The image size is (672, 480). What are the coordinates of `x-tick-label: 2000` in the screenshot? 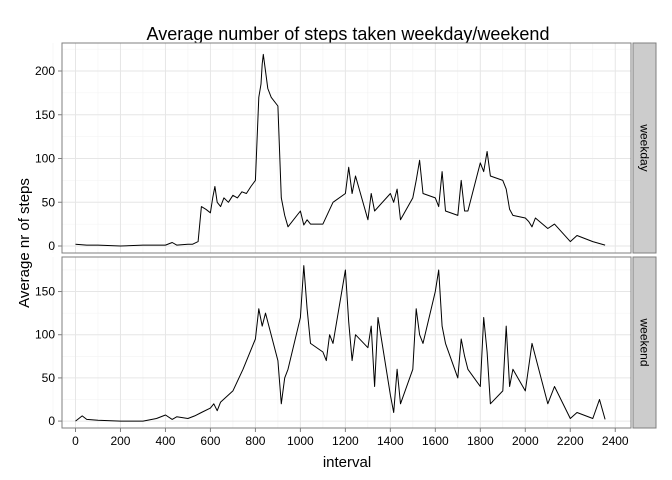 It's located at (525, 441).